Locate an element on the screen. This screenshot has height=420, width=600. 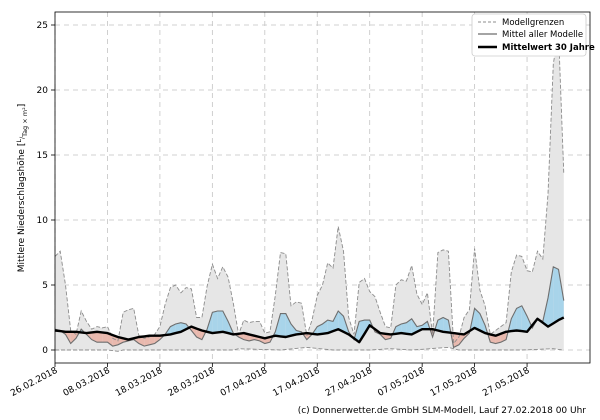
series-line-range-lower is located at coordinates (309, 349).